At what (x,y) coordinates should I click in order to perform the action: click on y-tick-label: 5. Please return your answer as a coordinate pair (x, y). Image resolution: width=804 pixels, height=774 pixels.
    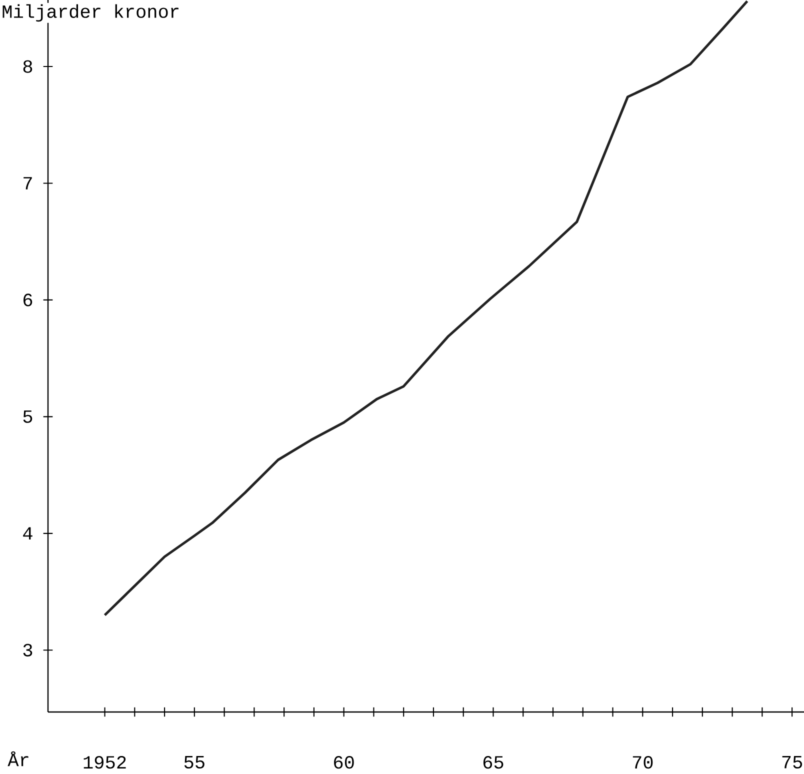
    Looking at the image, I should click on (27, 416).